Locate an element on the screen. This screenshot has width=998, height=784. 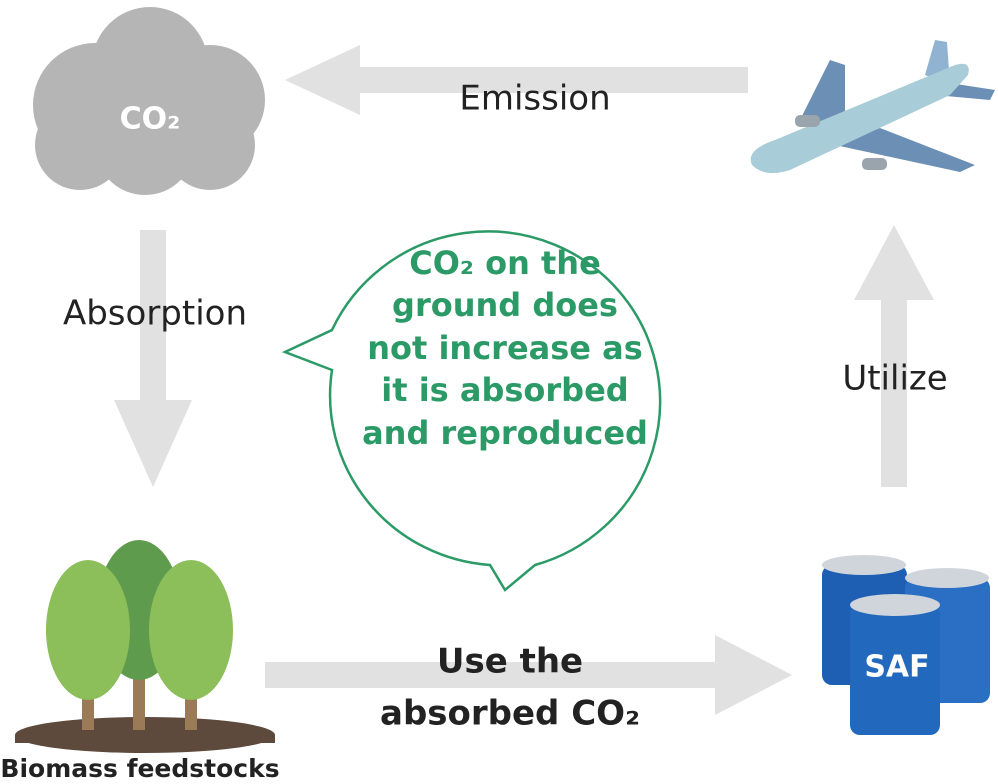
callout-line: ground does is located at coordinates (505, 305).